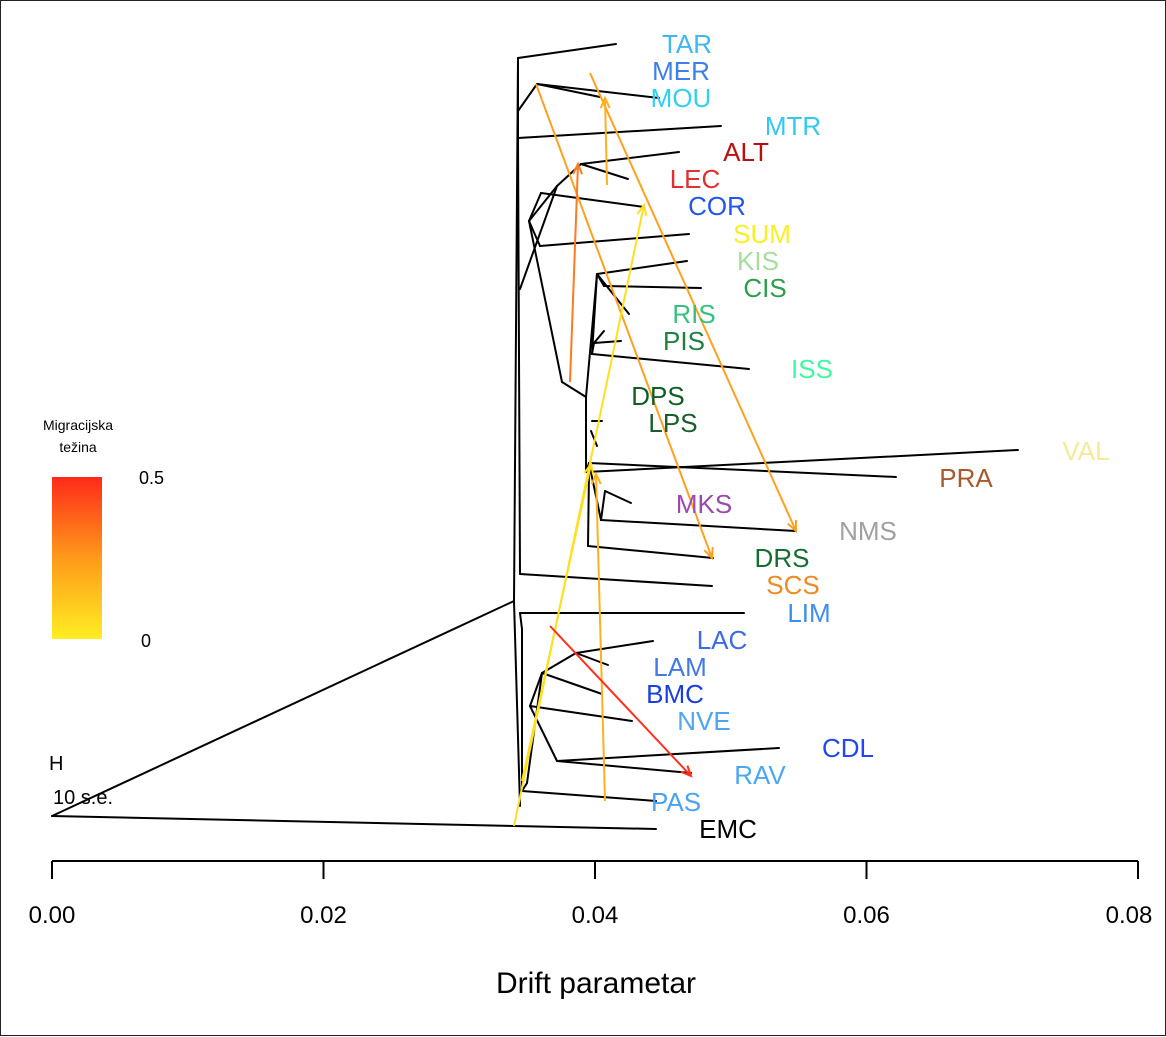  What do you see at coordinates (675, 694) in the screenshot?
I see `tip-label-bmc: BMC` at bounding box center [675, 694].